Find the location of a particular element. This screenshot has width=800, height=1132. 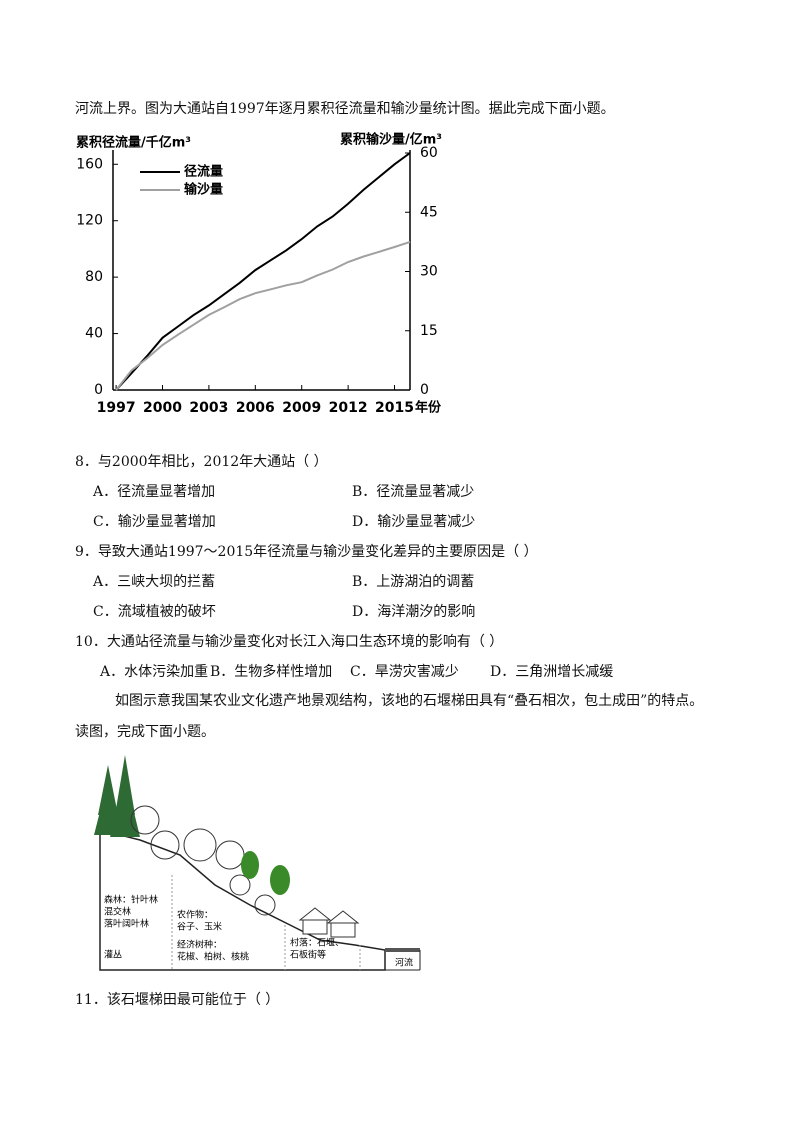

diagram-label: 混交林 is located at coordinates (117, 912).